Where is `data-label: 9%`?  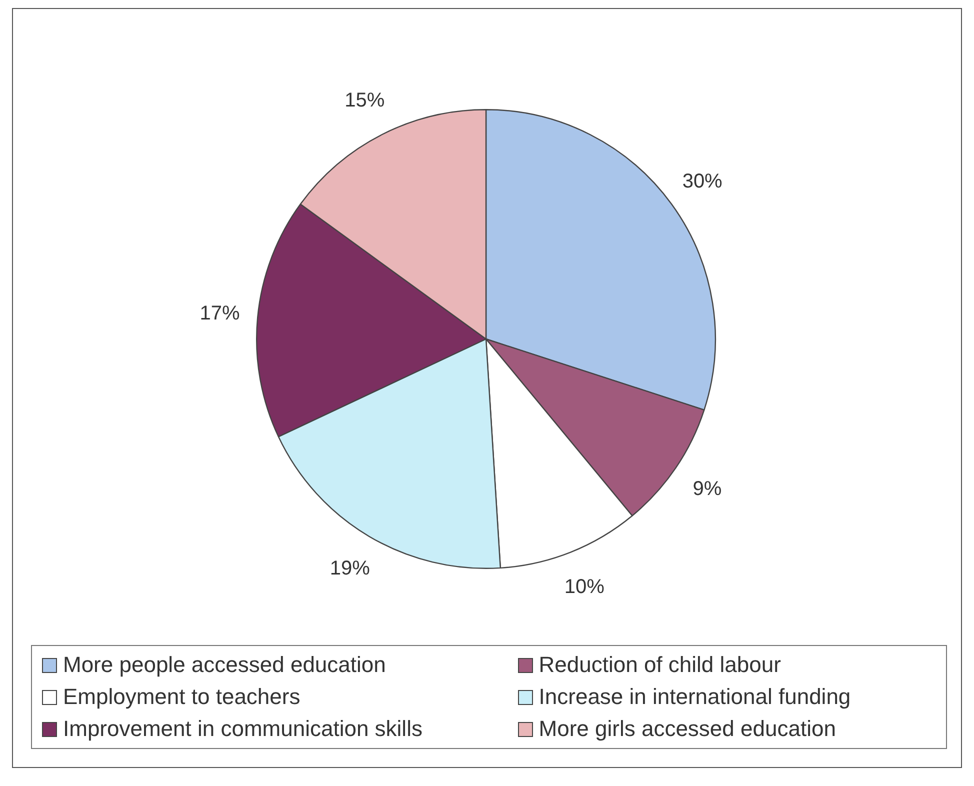 data-label: 9% is located at coordinates (707, 489).